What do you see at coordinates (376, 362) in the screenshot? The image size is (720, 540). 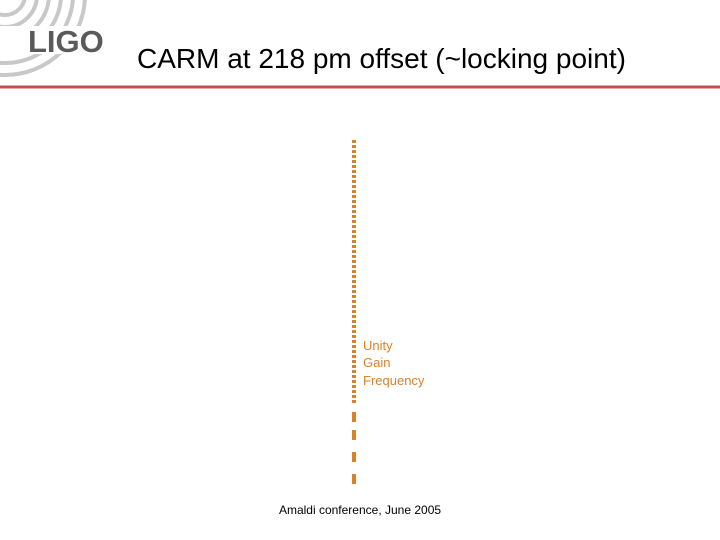 I see `annotation-line: Gain` at bounding box center [376, 362].